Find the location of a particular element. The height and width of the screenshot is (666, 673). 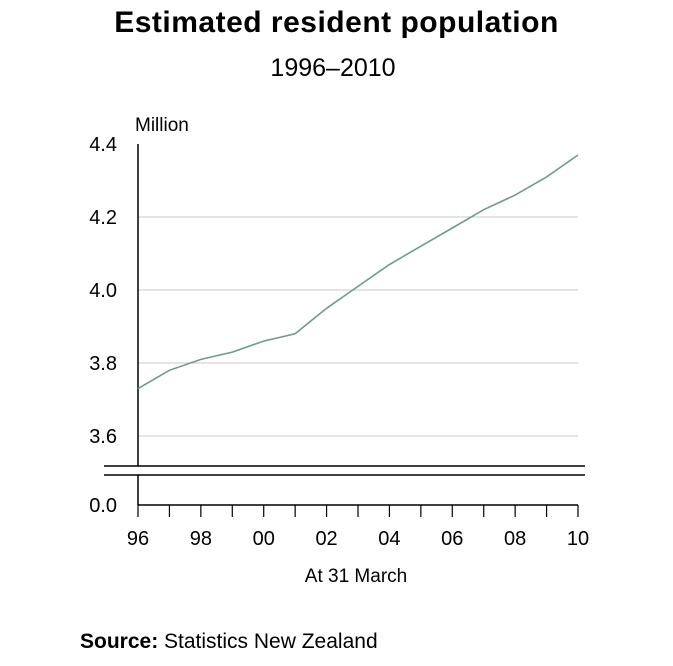

x-tick-label: 04 is located at coordinates (389, 539).